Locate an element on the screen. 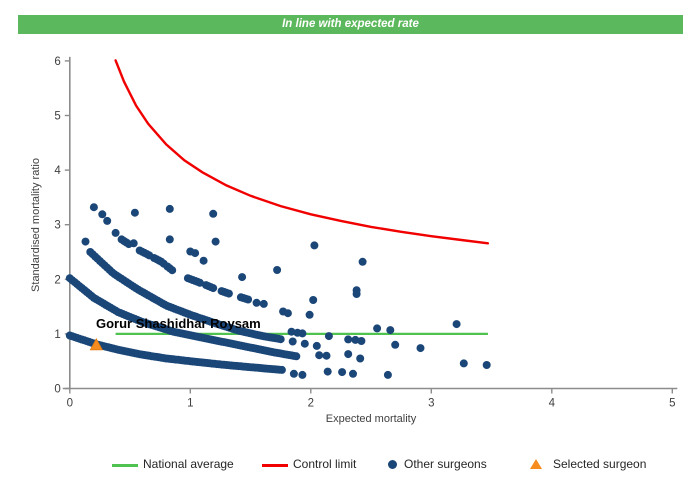 Image resolution: width=700 pixels, height=500 pixels. y-tick-label: 5 is located at coordinates (57, 117).